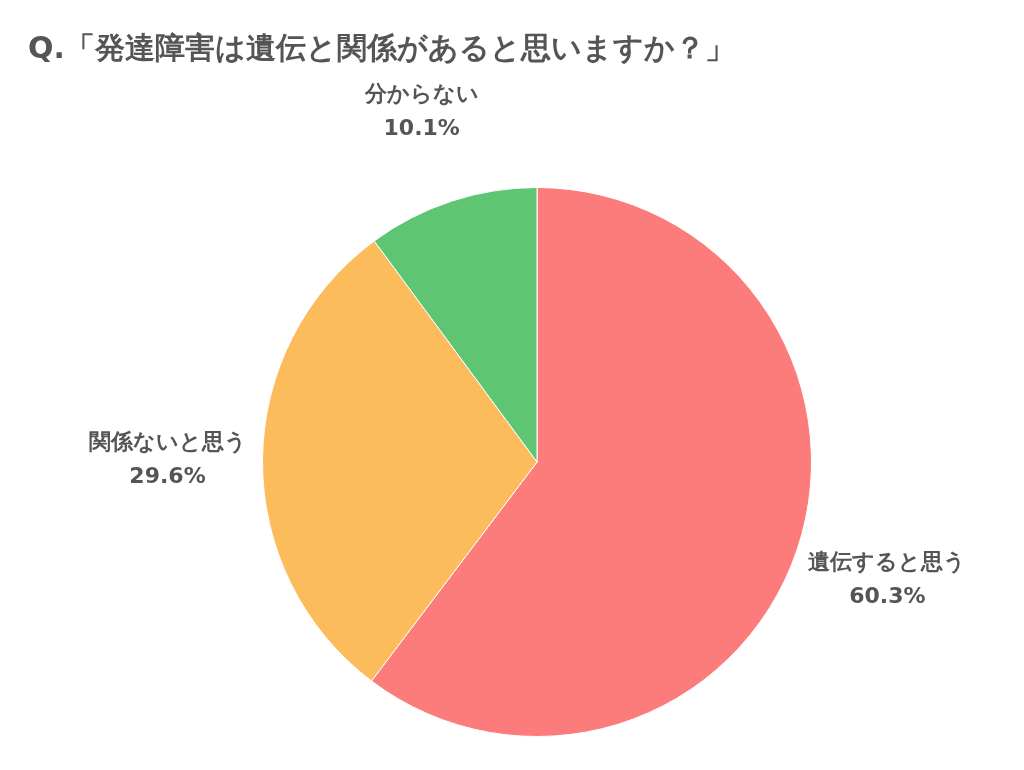 This screenshot has height=770, width=1024. What do you see at coordinates (381, 48) in the screenshot?
I see `chart-title: Q.「発達障害は遺伝と関係があると思いますか？」` at bounding box center [381, 48].